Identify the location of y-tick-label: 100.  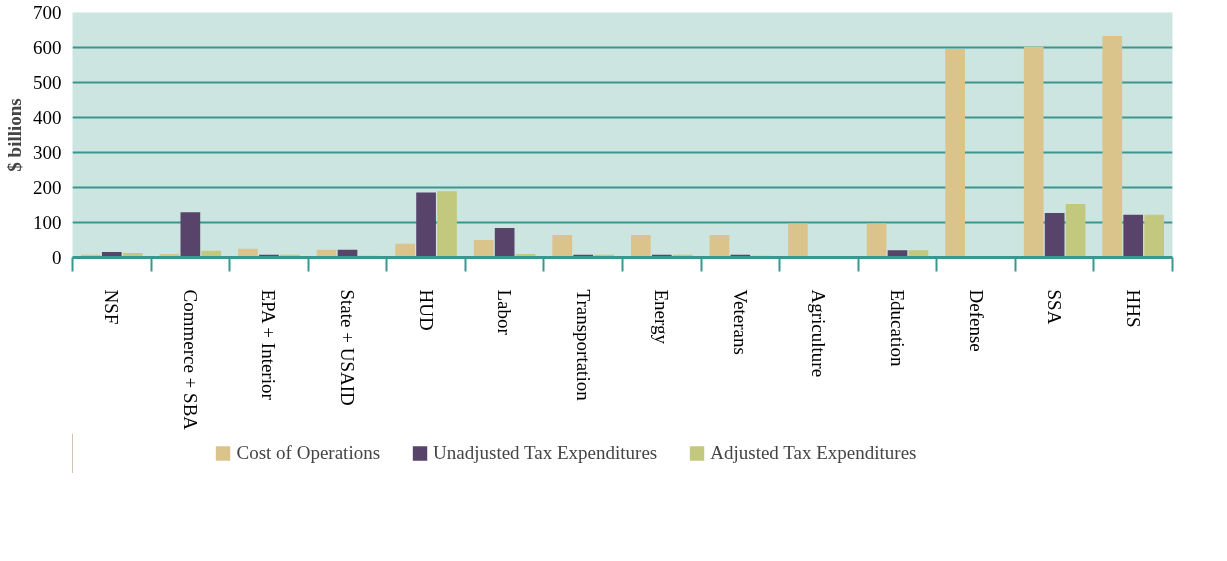
(47, 222).